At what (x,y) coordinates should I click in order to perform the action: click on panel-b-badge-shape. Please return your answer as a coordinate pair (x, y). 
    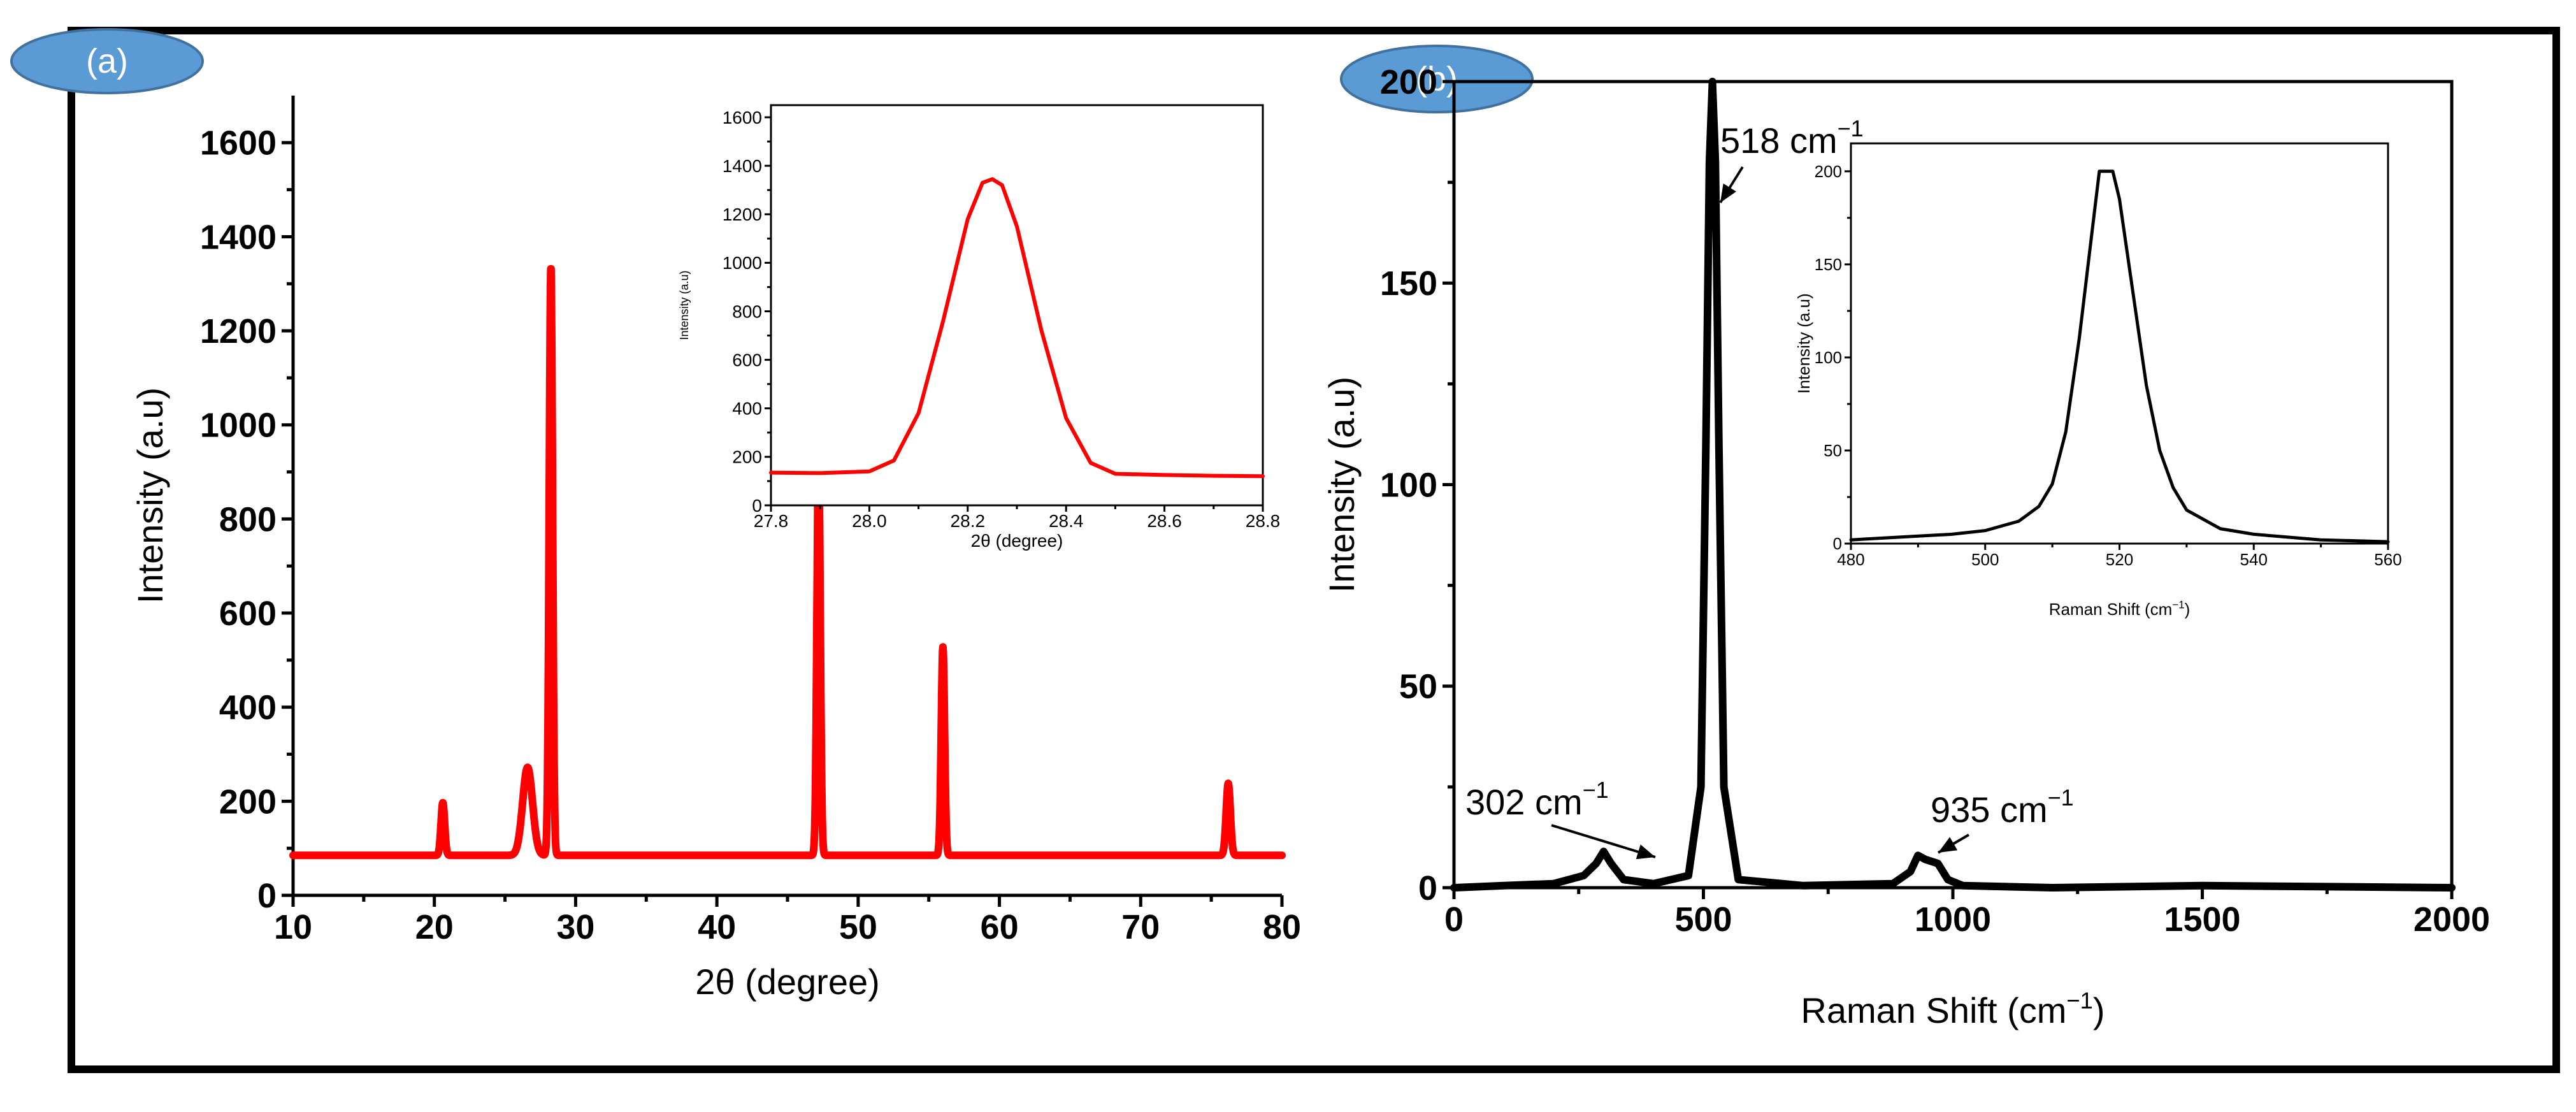
    Looking at the image, I should click on (1437, 79).